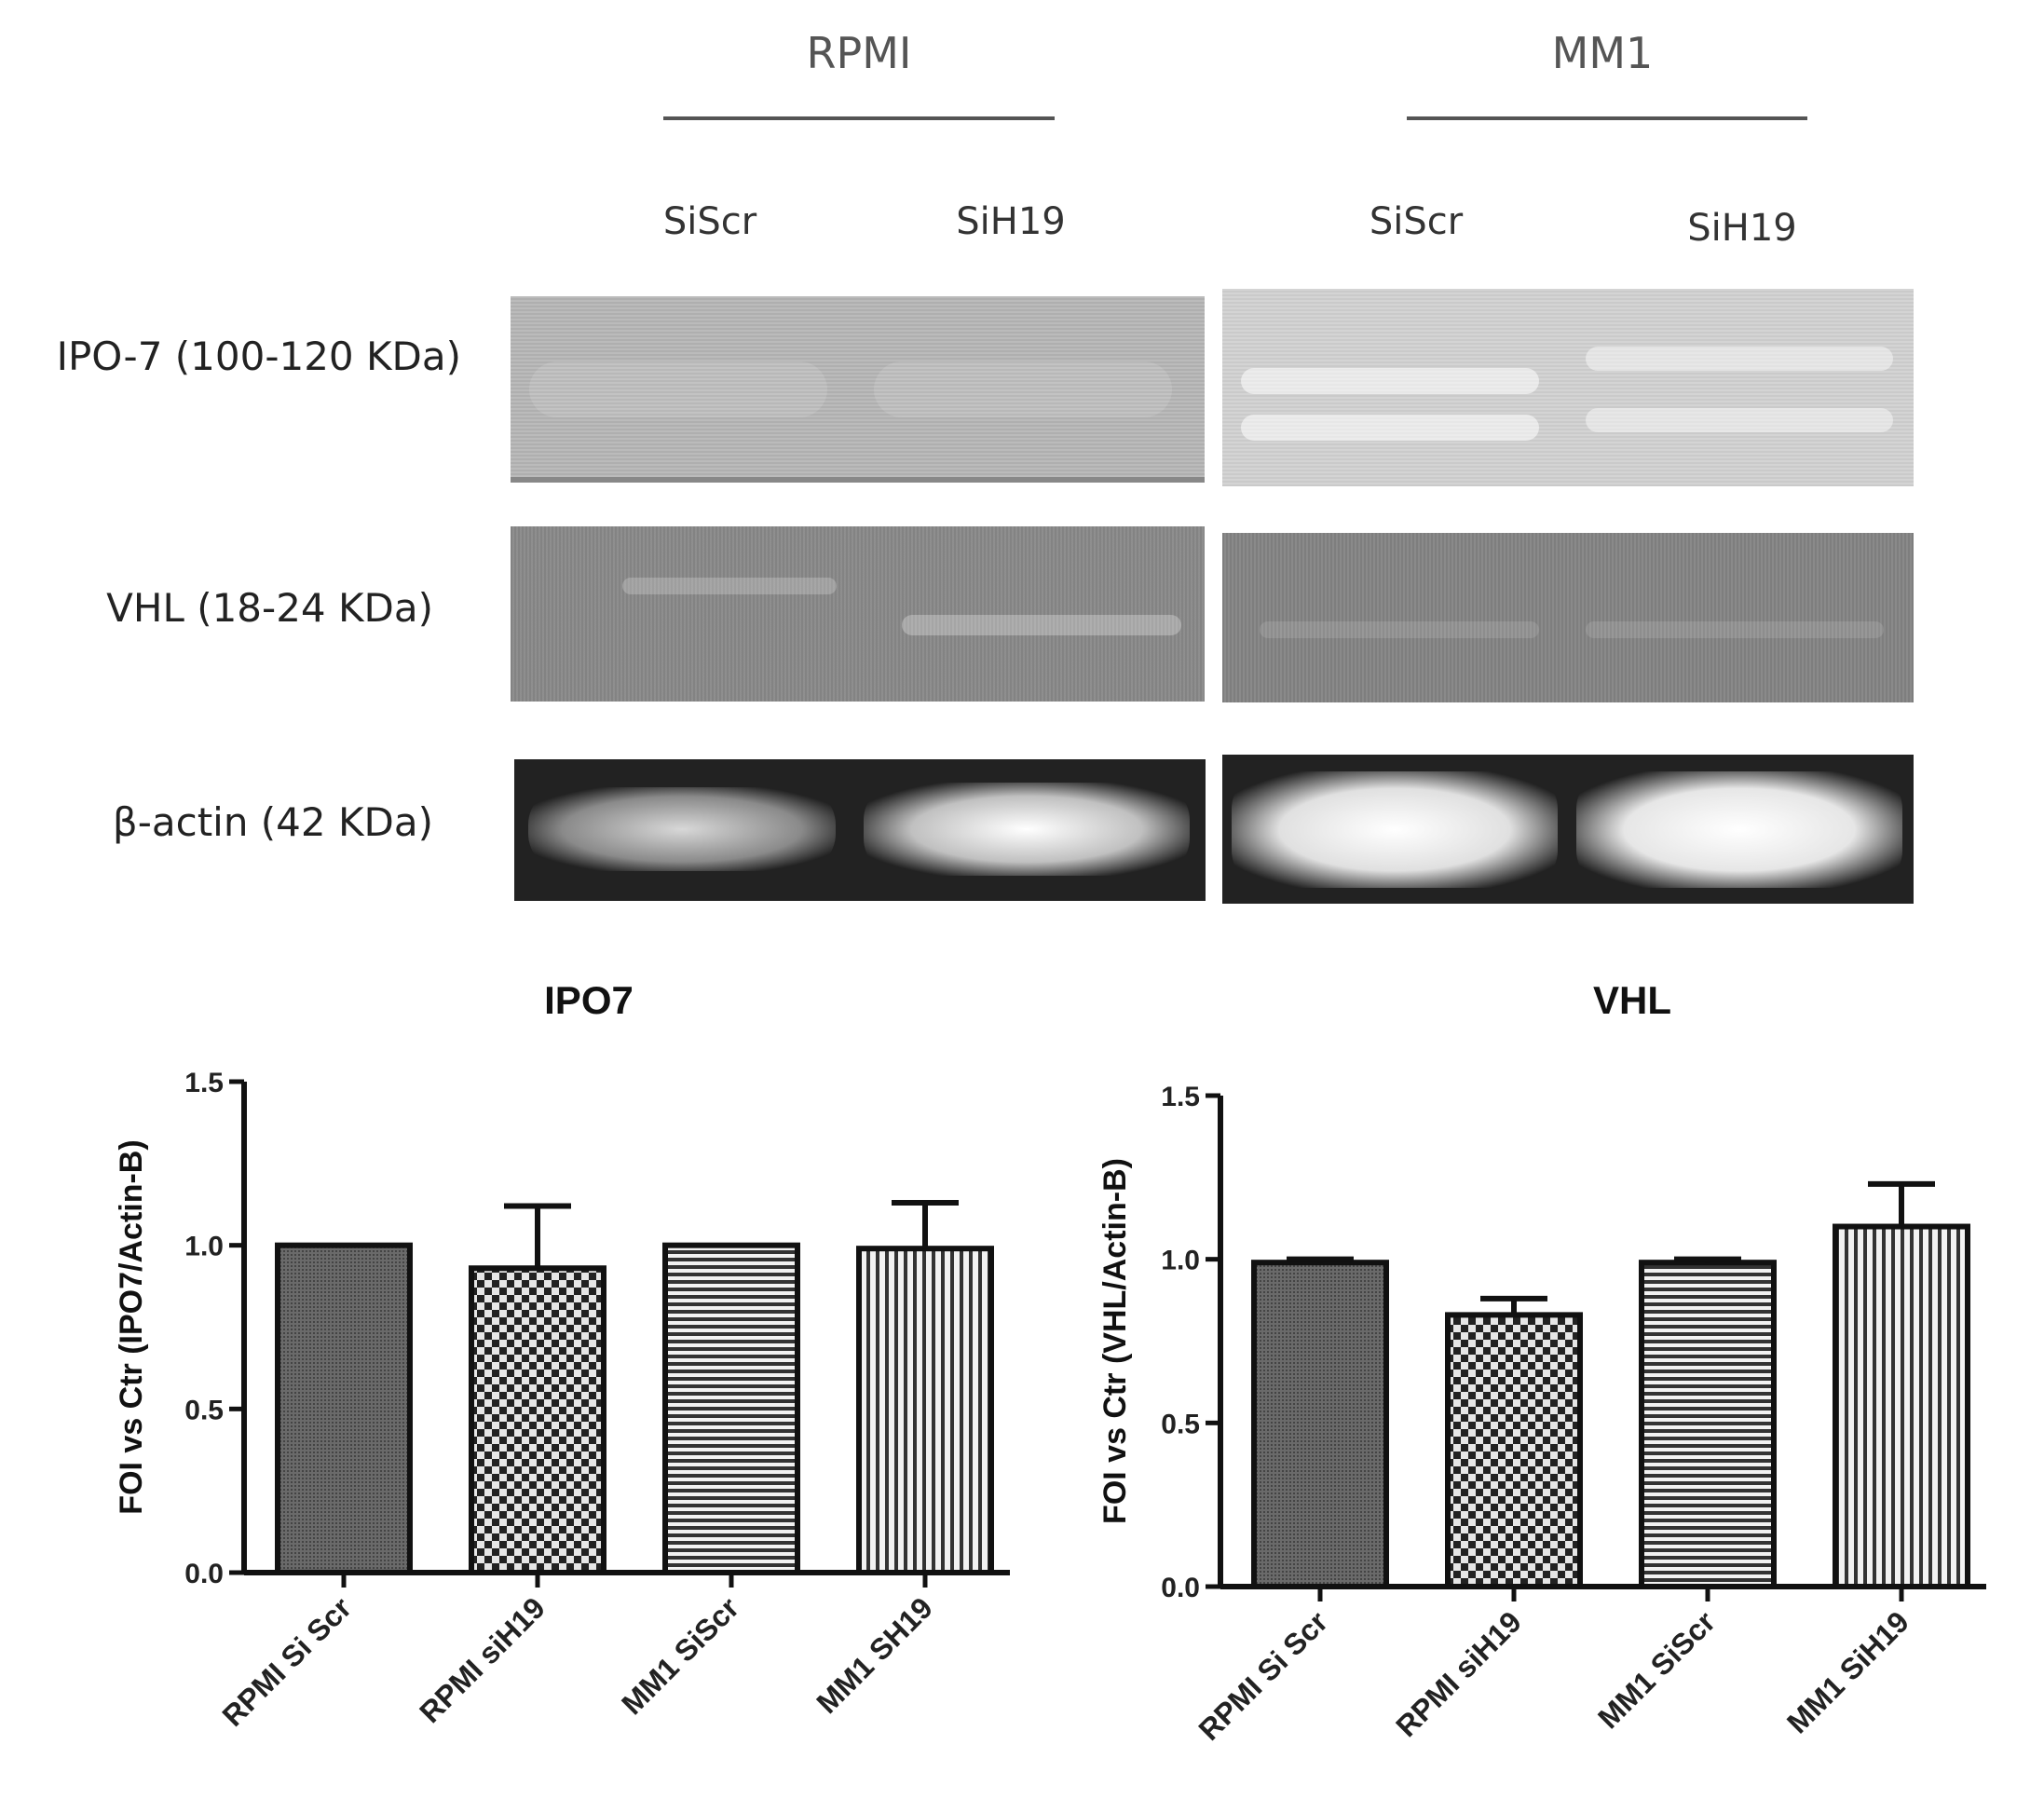  What do you see at coordinates (709, 221) in the screenshot?
I see `lane-label-rpmi-siscr: SiScr` at bounding box center [709, 221].